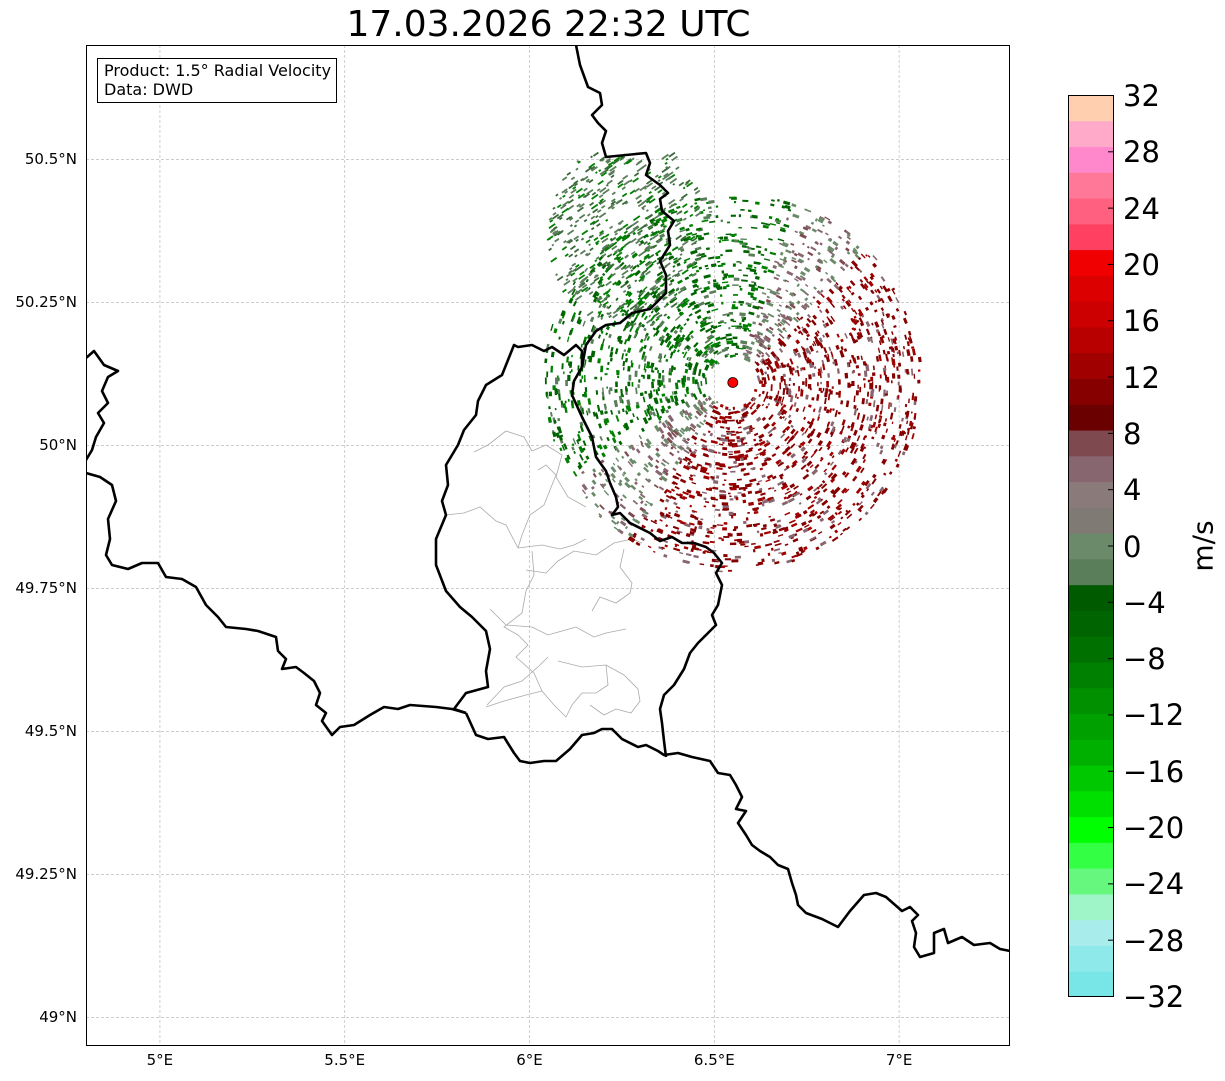 Image resolution: width=1225 pixels, height=1081 pixels. I want to click on product-info-box: Product: 1.5° Radial Velocity Data: DWD, so click(217, 80).